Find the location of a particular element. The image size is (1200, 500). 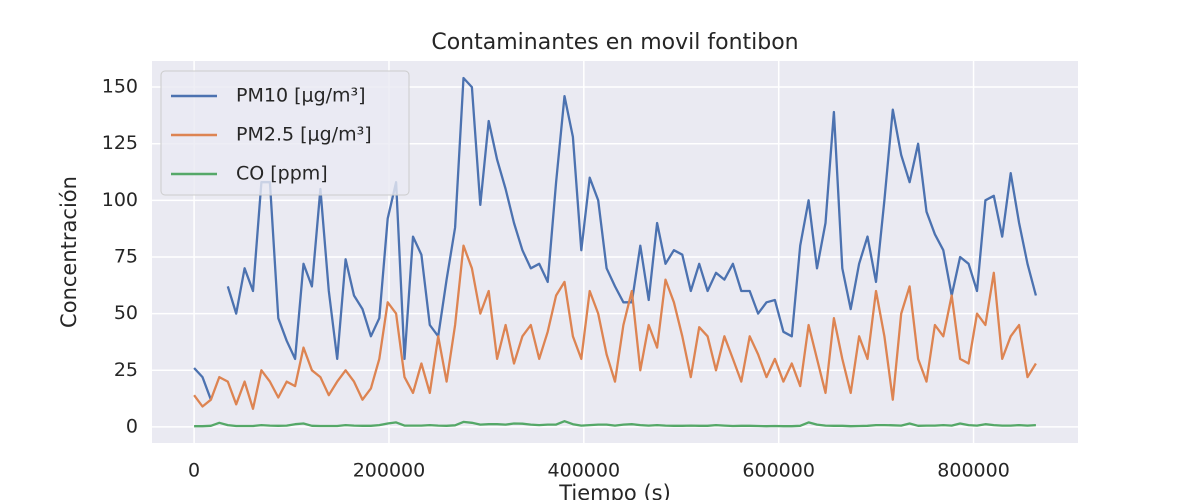

data-line is located at coordinates (615, 424).